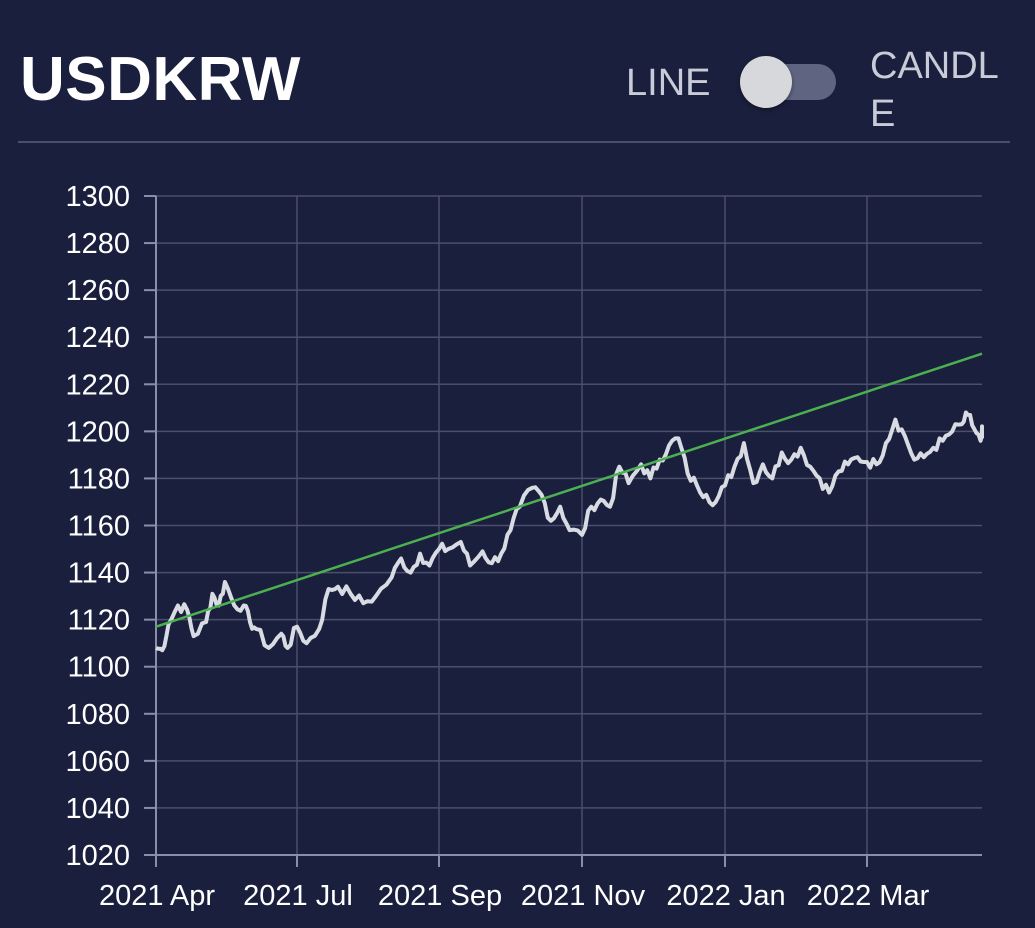 Image resolution: width=1035 pixels, height=928 pixels. What do you see at coordinates (97, 338) in the screenshot?
I see `y-tick-label: 1240` at bounding box center [97, 338].